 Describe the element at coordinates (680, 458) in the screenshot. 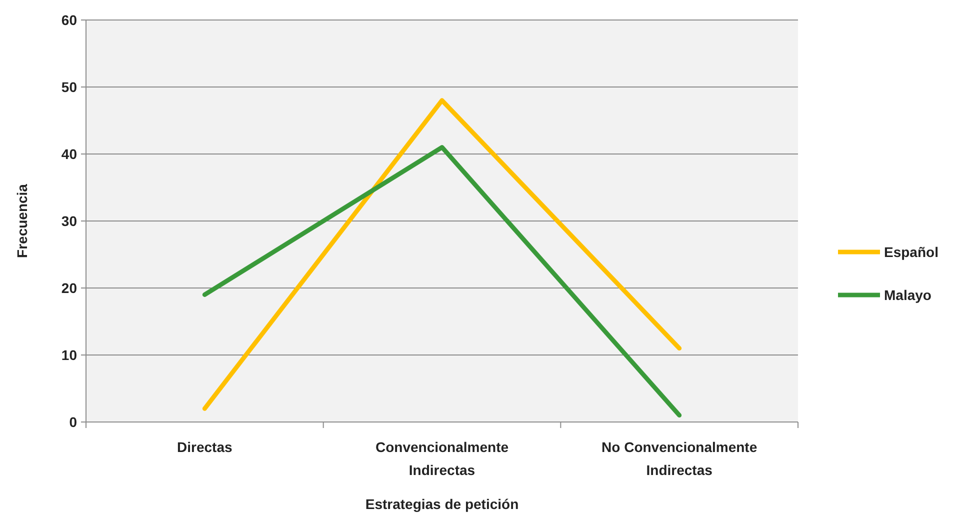

I see `x-tick-label: No Convencionalmente Indirectas` at that location.